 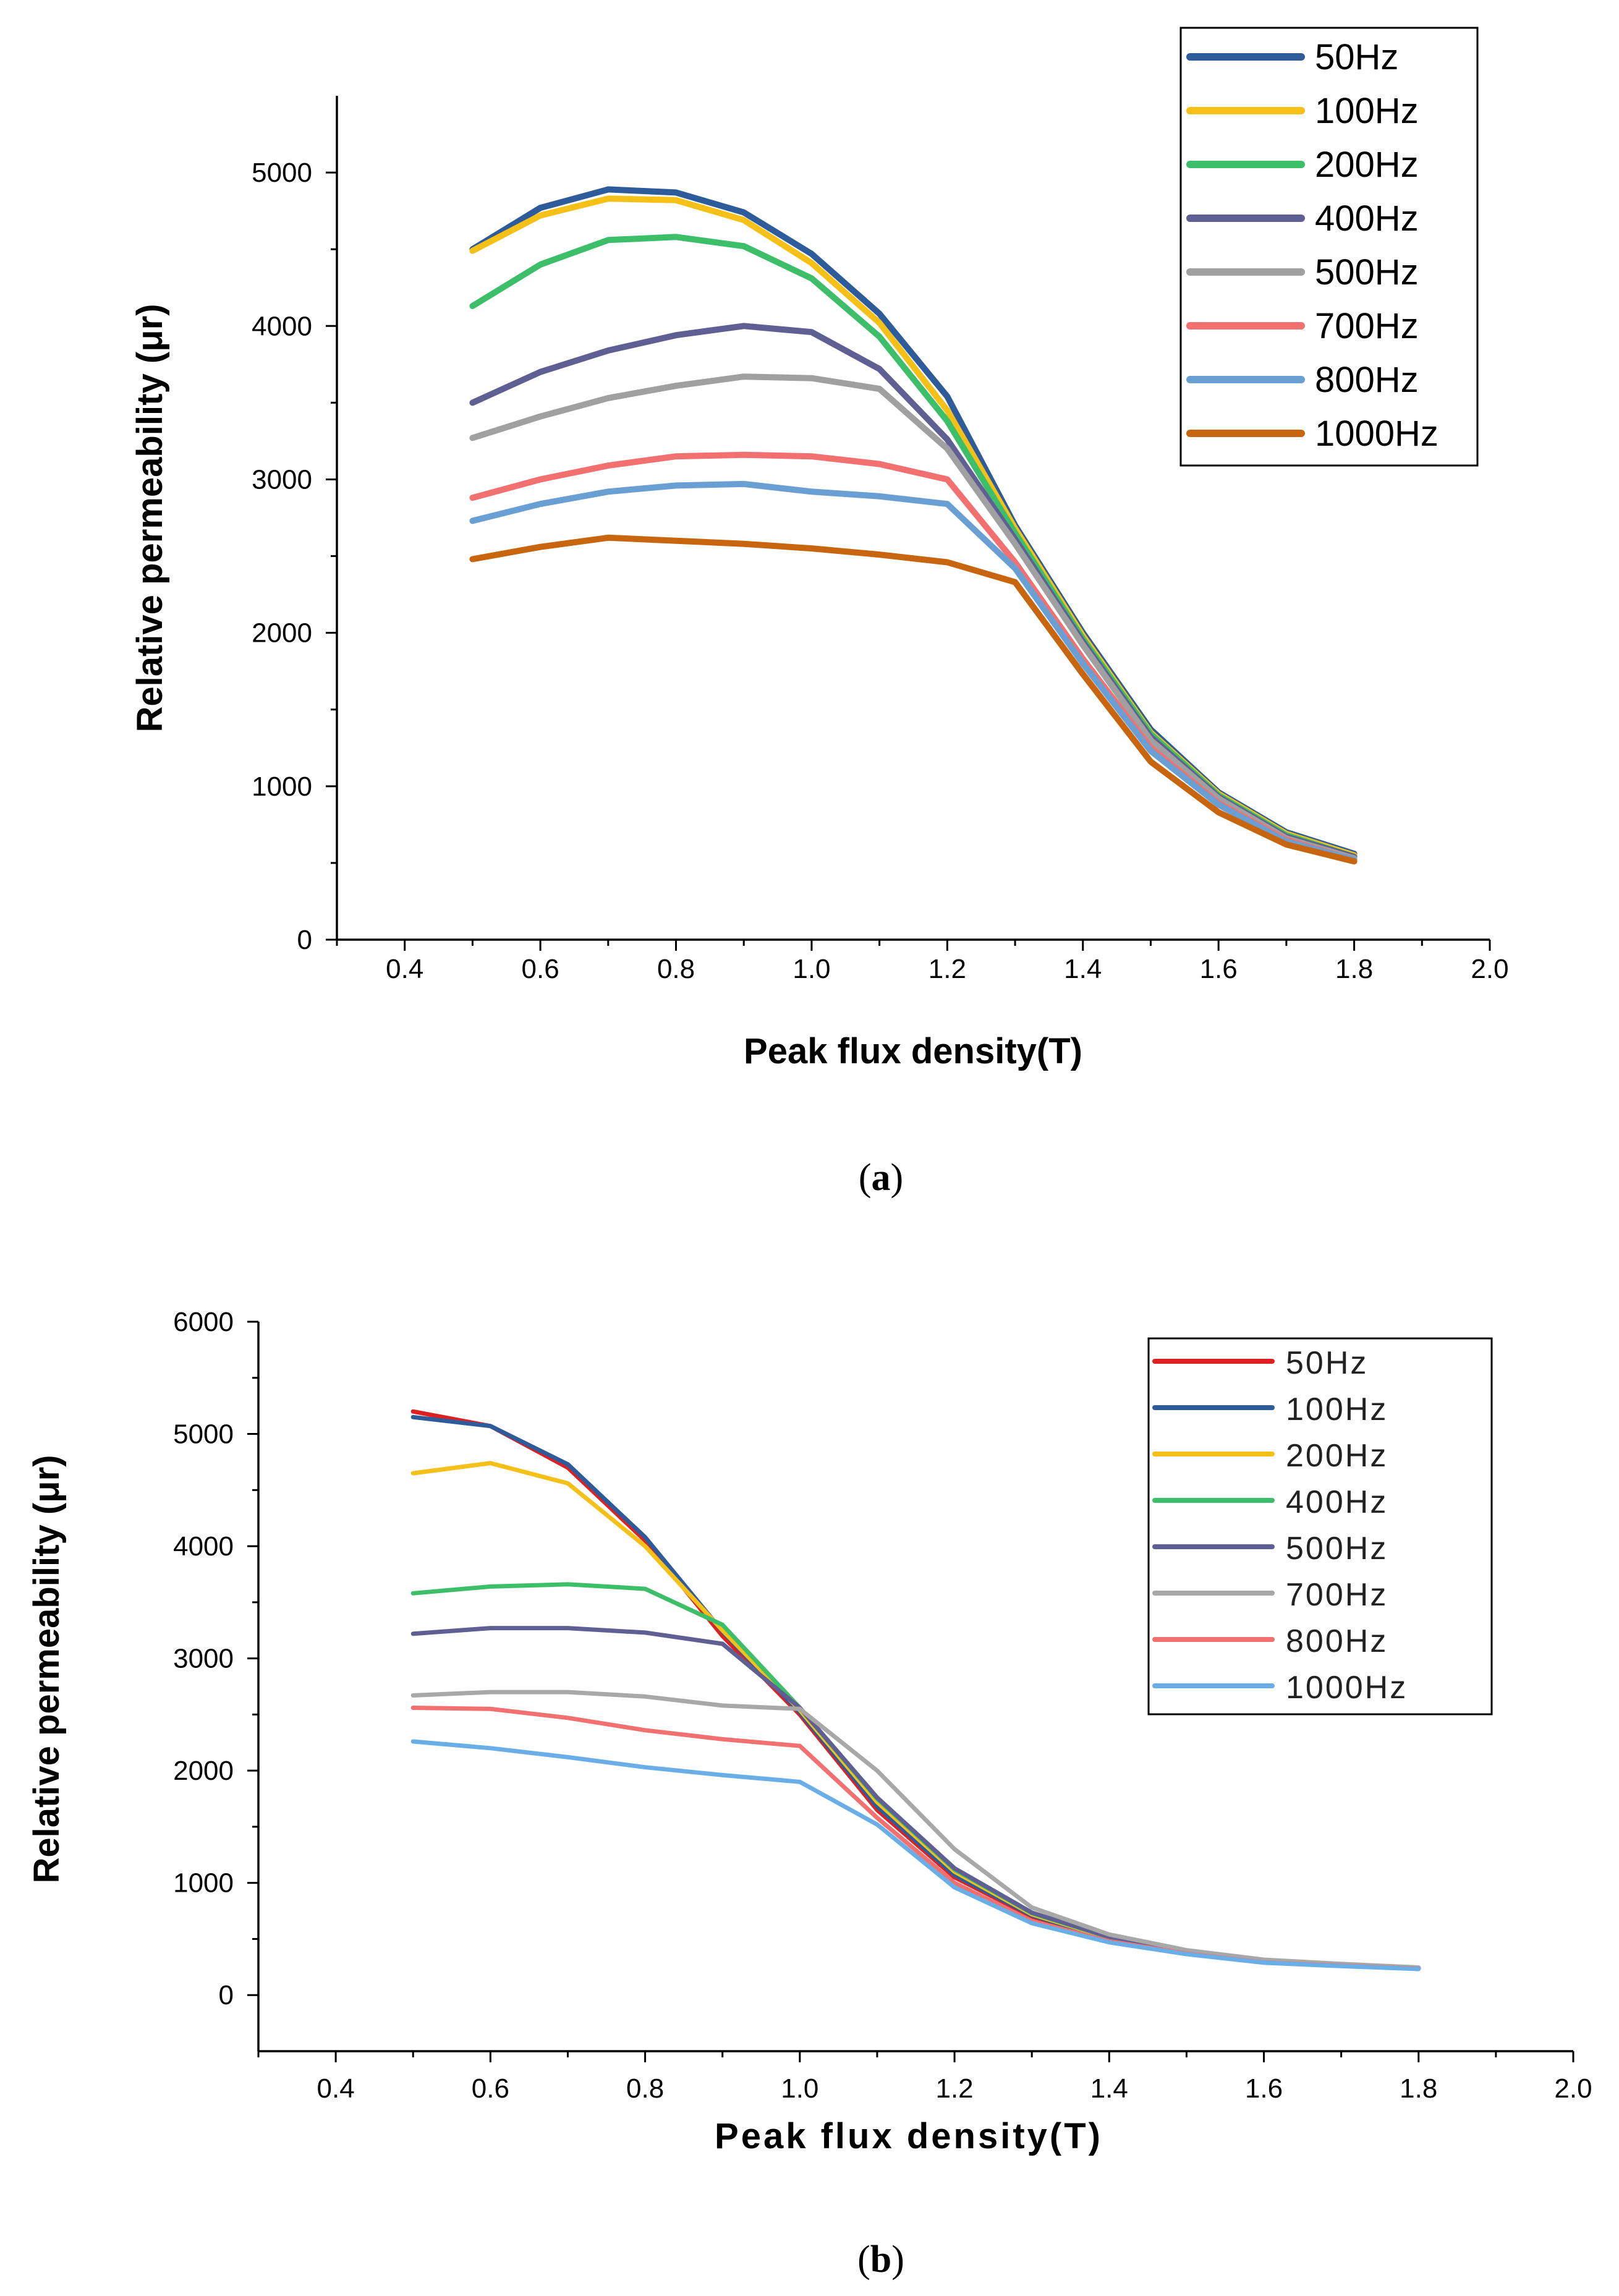 What do you see at coordinates (1376, 434) in the screenshot?
I see `chart-a-legend-label: 1000Hz` at bounding box center [1376, 434].